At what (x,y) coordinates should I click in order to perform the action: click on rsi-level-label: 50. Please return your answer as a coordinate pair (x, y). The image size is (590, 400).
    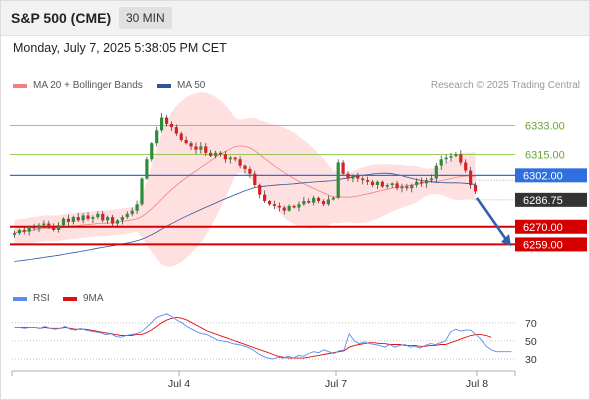
    Looking at the image, I should click on (531, 342).